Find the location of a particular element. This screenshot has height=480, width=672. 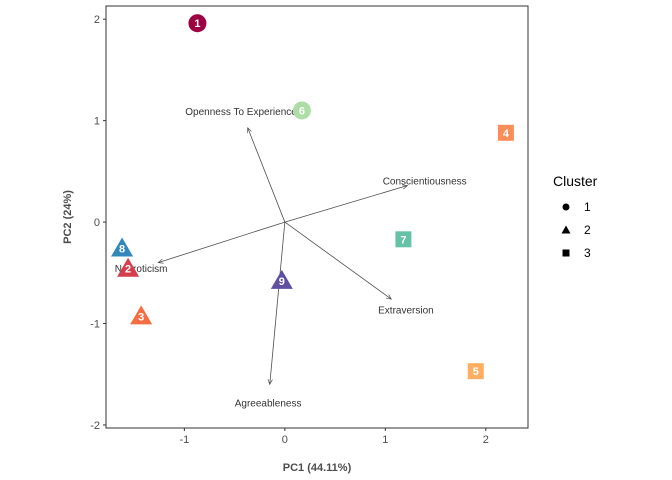

data-point: 3 is located at coordinates (141, 315).